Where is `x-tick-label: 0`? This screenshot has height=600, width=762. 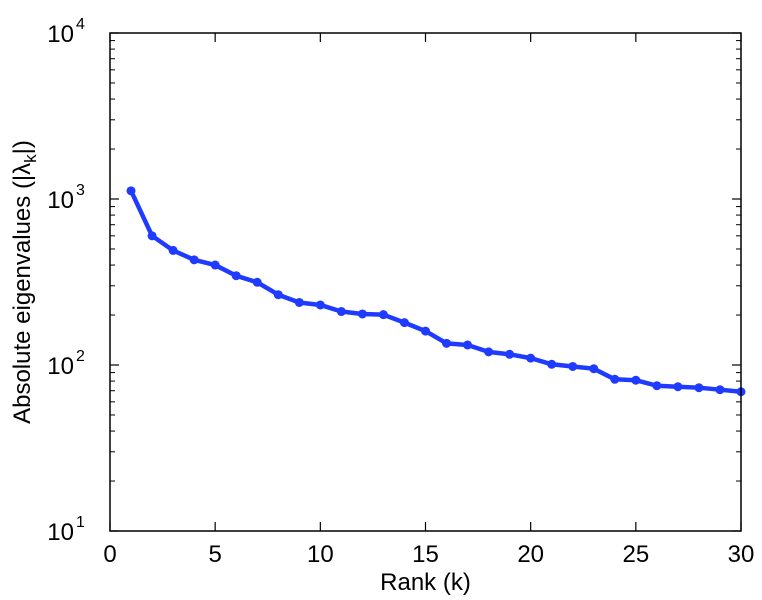 x-tick-label: 0 is located at coordinates (109, 554).